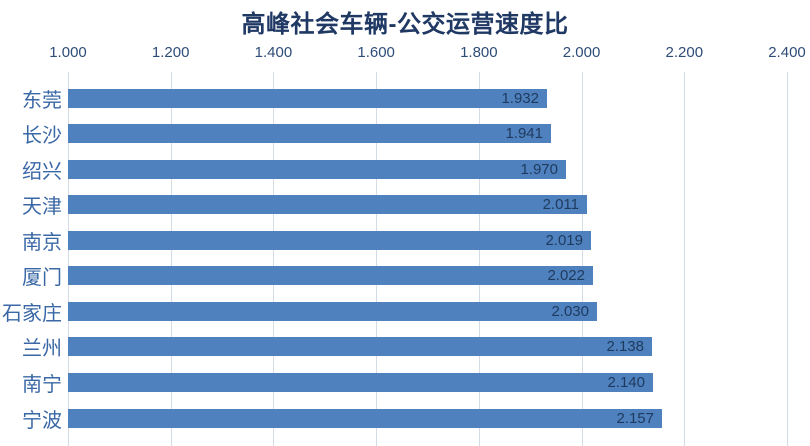  What do you see at coordinates (684, 52) in the screenshot?
I see `x-axis-tick-label: 2.200` at bounding box center [684, 52].